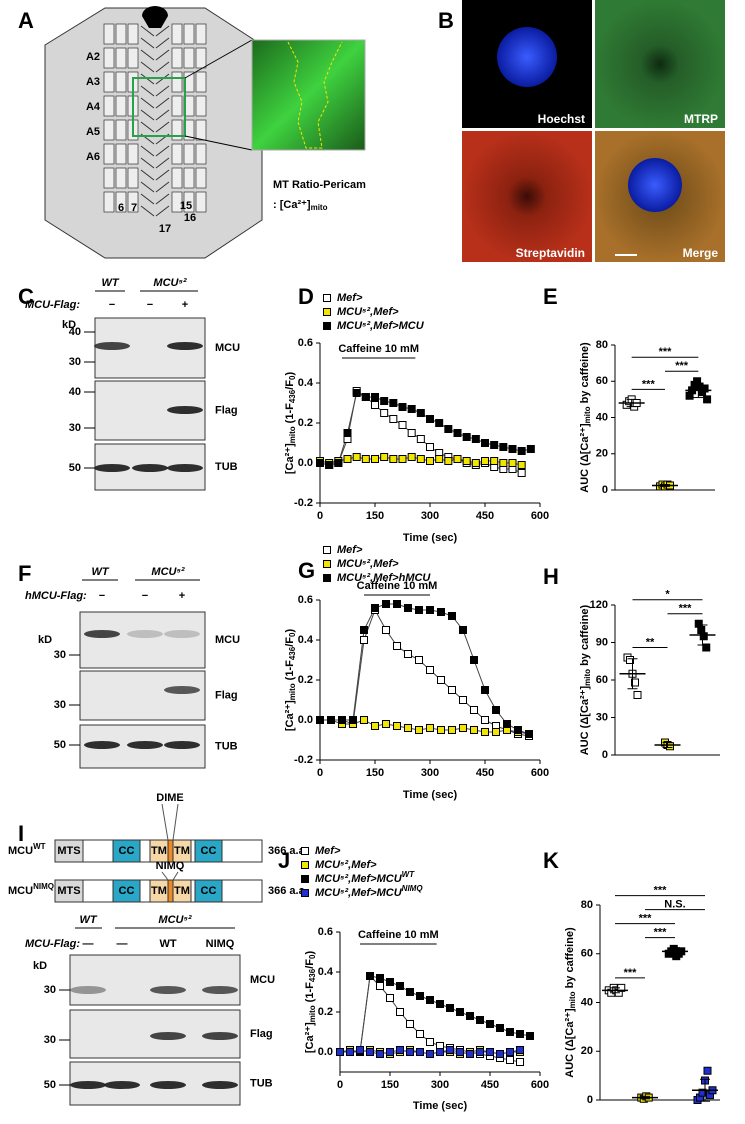 This screenshot has height=1124, width=745. I want to click on text-piece: NIMQ, so click(43, 886).